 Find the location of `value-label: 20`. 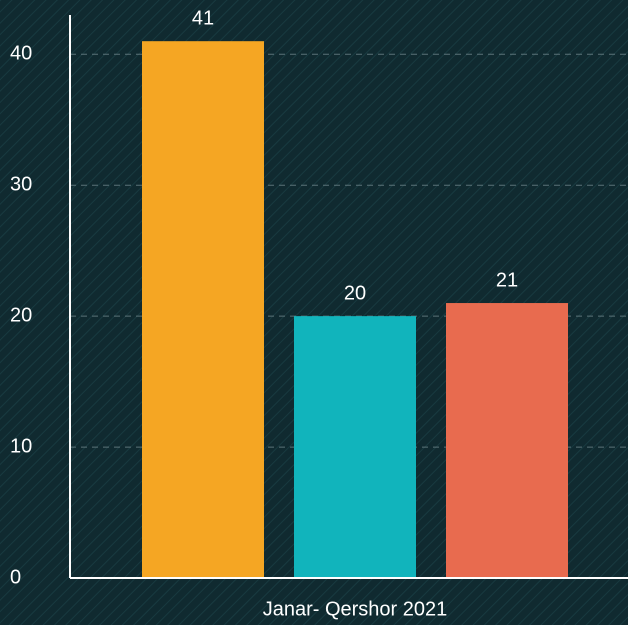

value-label: 20 is located at coordinates (355, 293).